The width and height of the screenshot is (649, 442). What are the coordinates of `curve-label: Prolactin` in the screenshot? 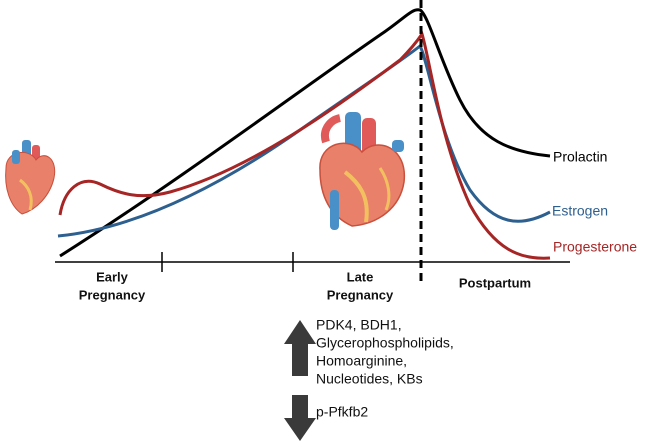 It's located at (580, 157).